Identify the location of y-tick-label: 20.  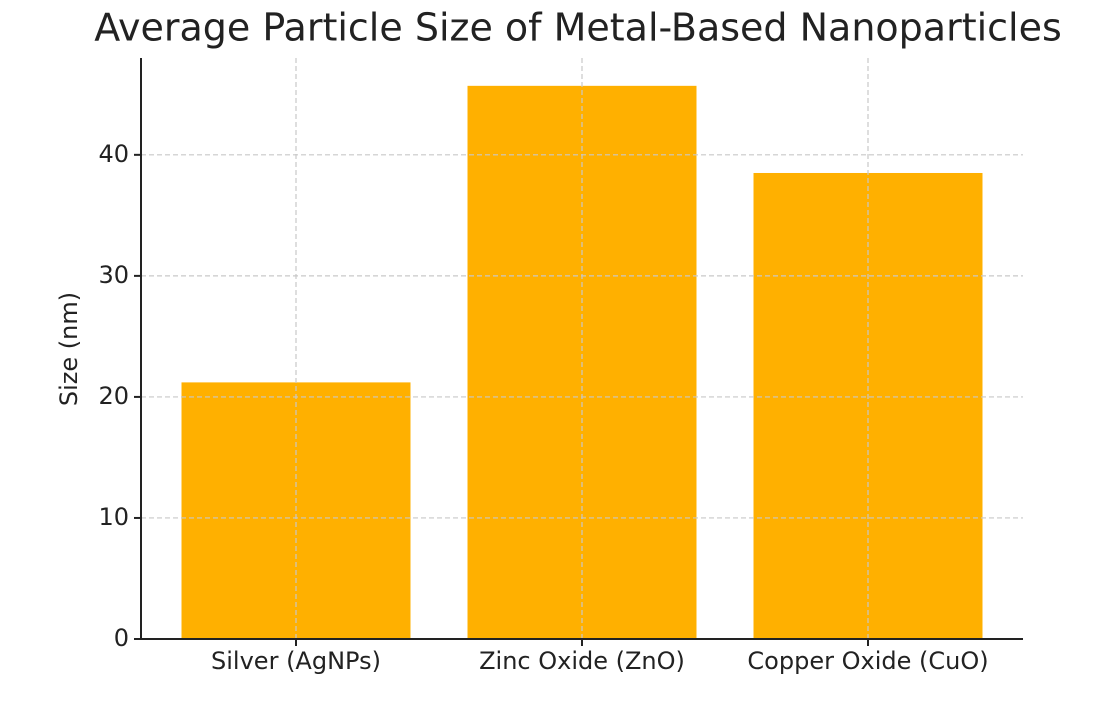
(113, 396).